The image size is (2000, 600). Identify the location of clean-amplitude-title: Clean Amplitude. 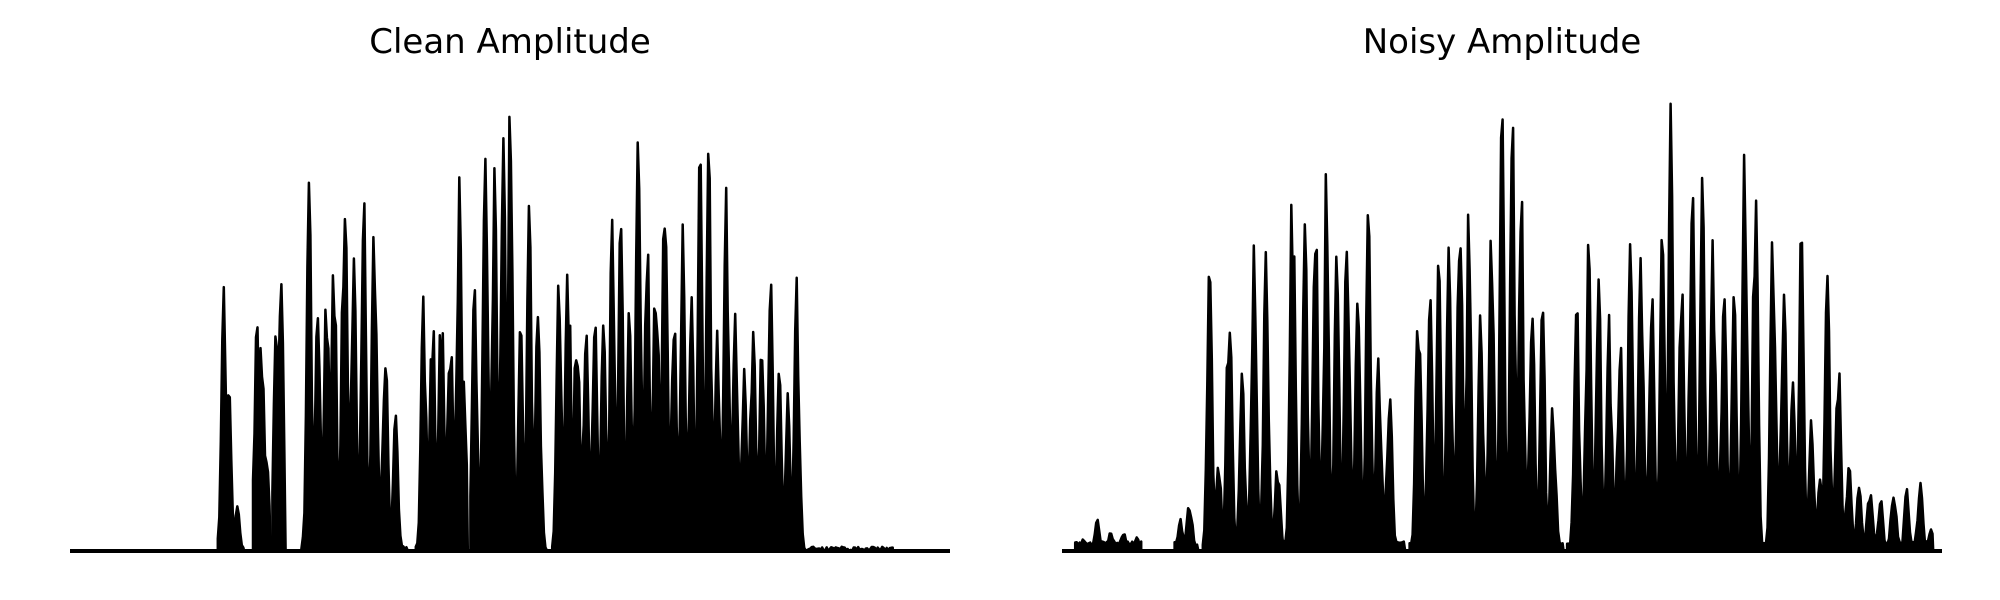
(510, 42).